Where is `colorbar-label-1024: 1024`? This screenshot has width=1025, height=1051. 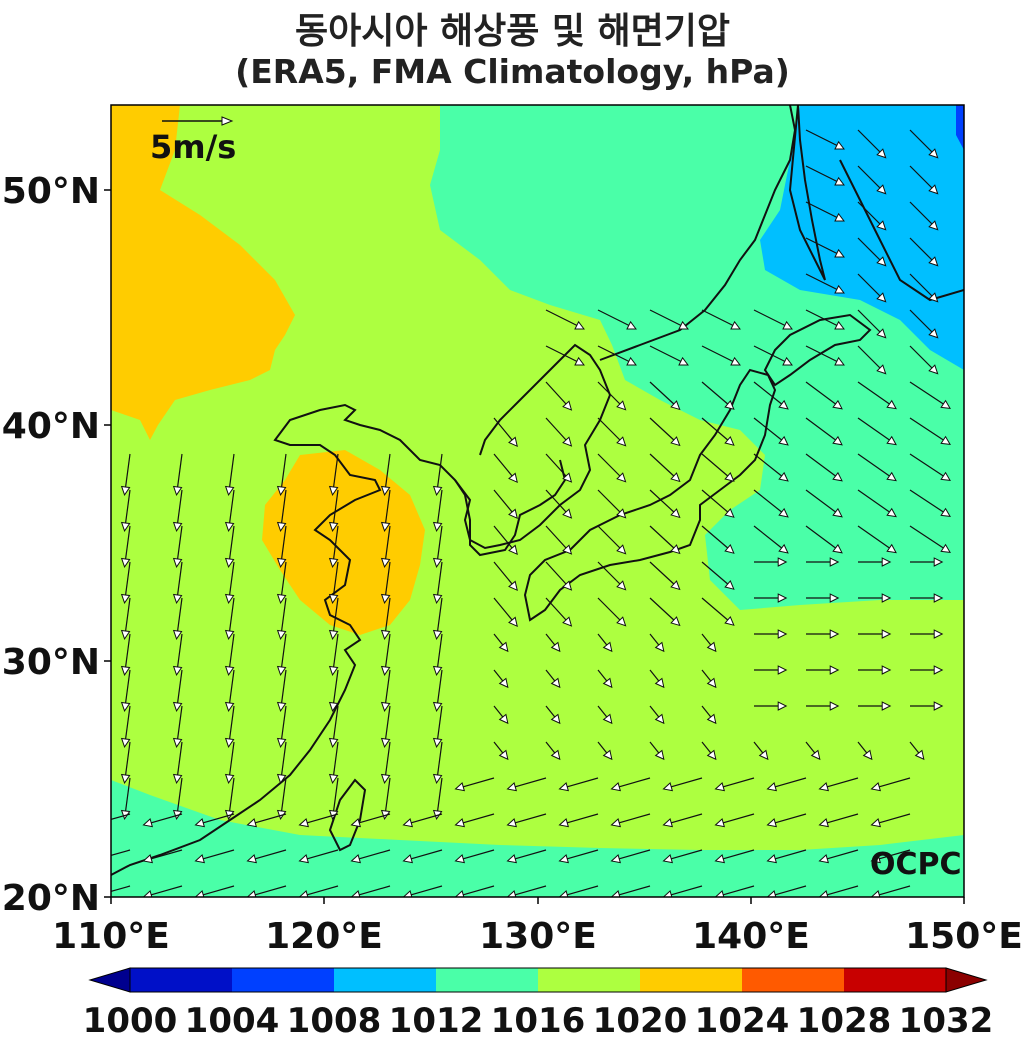
colorbar-label-1024: 1024 is located at coordinates (742, 1021).